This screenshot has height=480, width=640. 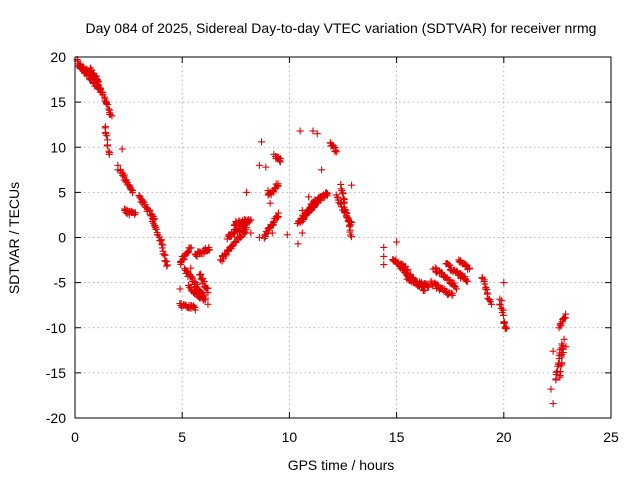 What do you see at coordinates (62, 192) in the screenshot?
I see `y-tick-label: 5` at bounding box center [62, 192].